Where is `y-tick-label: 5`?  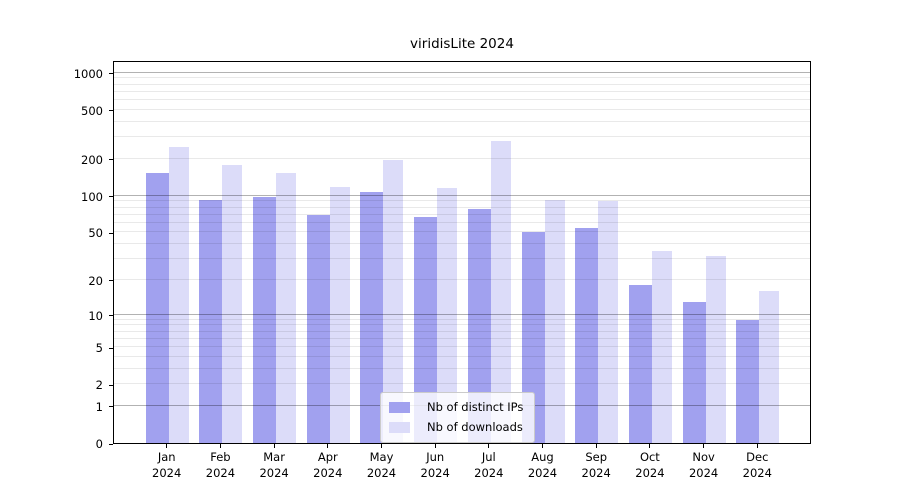 y-tick-label: 5 is located at coordinates (99, 348).